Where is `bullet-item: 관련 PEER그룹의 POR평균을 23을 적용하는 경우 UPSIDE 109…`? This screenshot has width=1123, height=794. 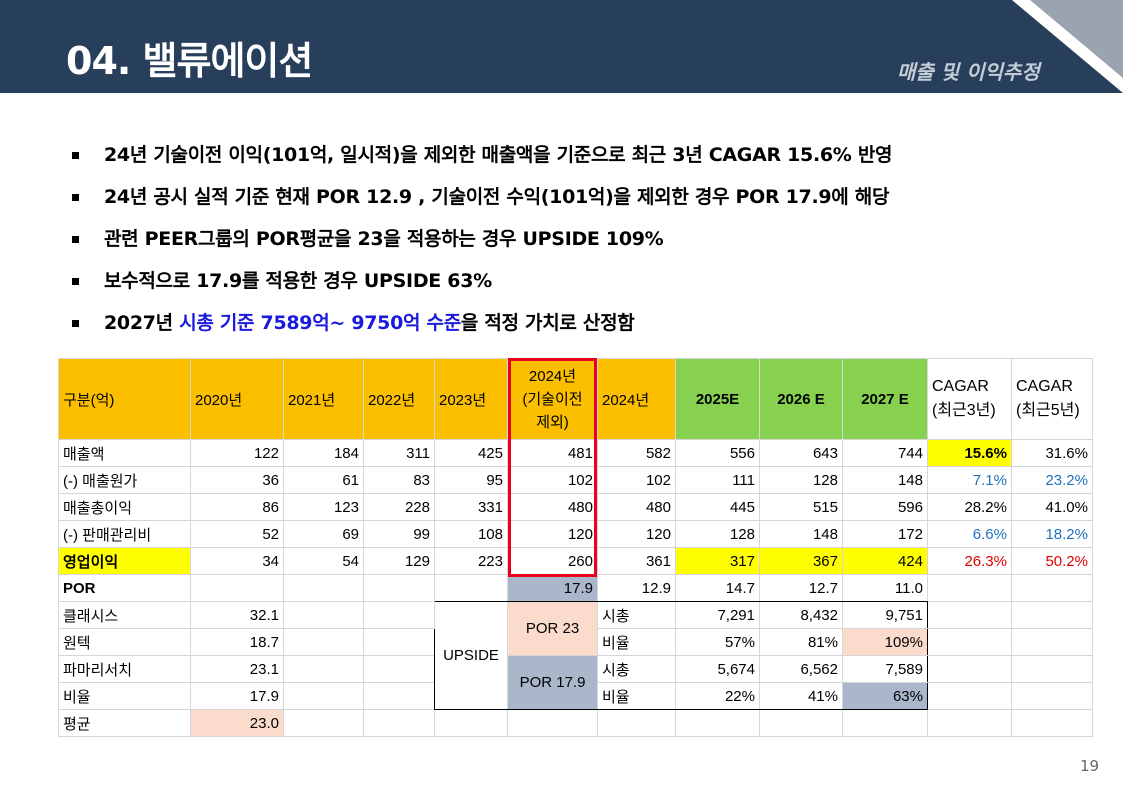 bullet-item: 관련 PEER그룹의 POR평균을 23을 적용하는 경우 UPSIDE 109… is located at coordinates (482, 245).